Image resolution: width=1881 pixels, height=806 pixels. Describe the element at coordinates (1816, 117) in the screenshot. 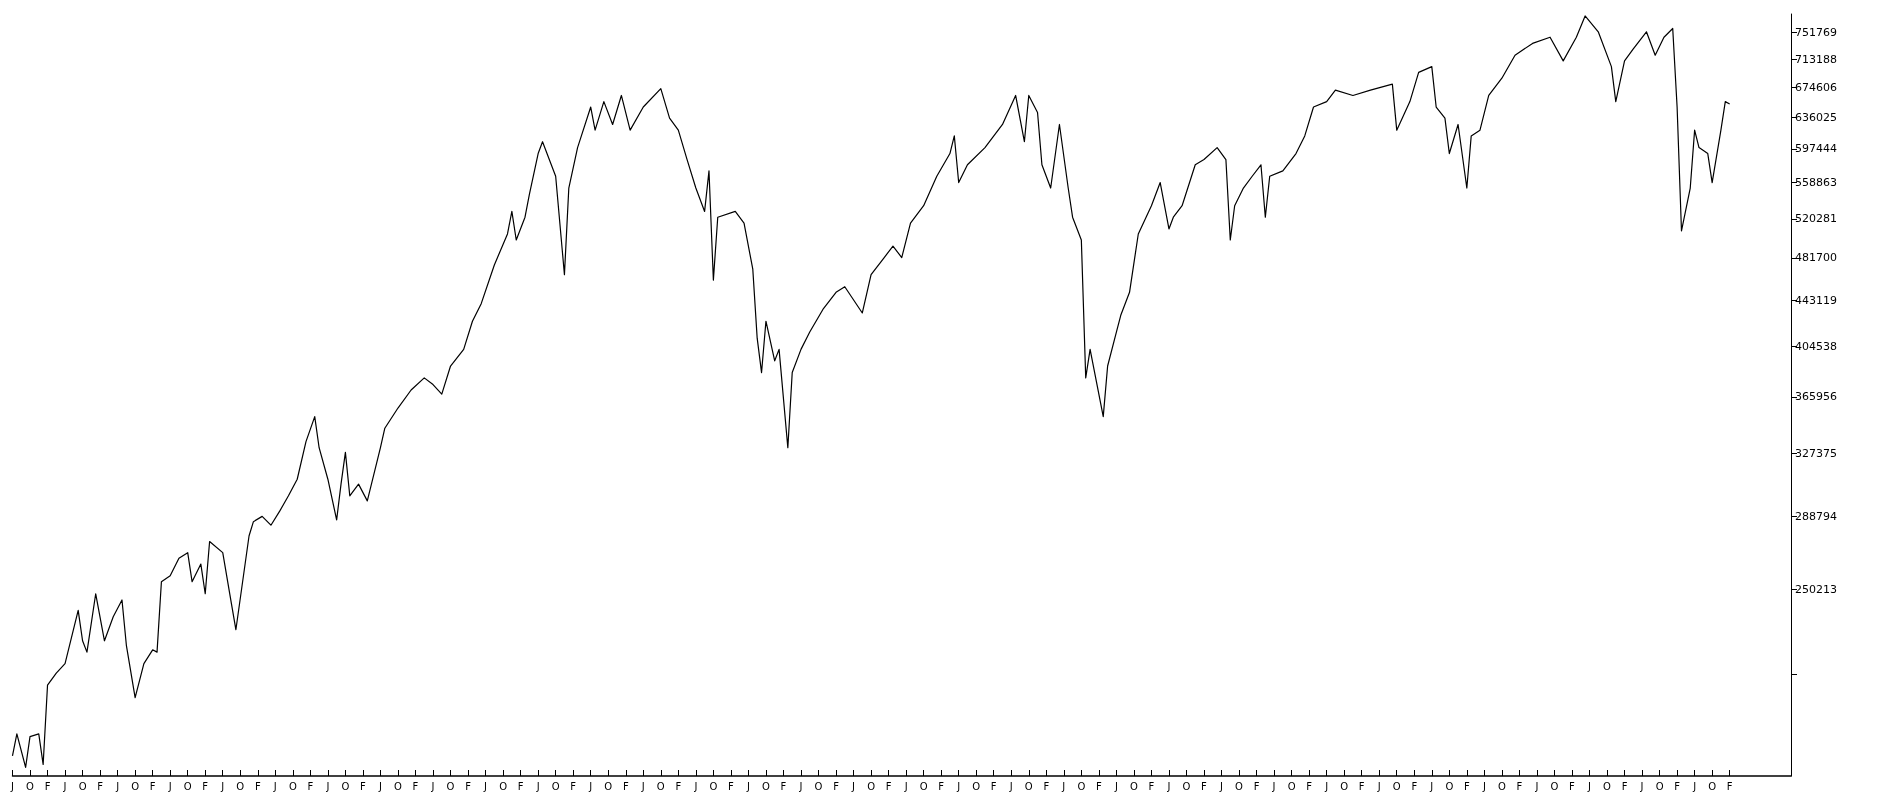

I see `y-tick-label: 636025` at that location.